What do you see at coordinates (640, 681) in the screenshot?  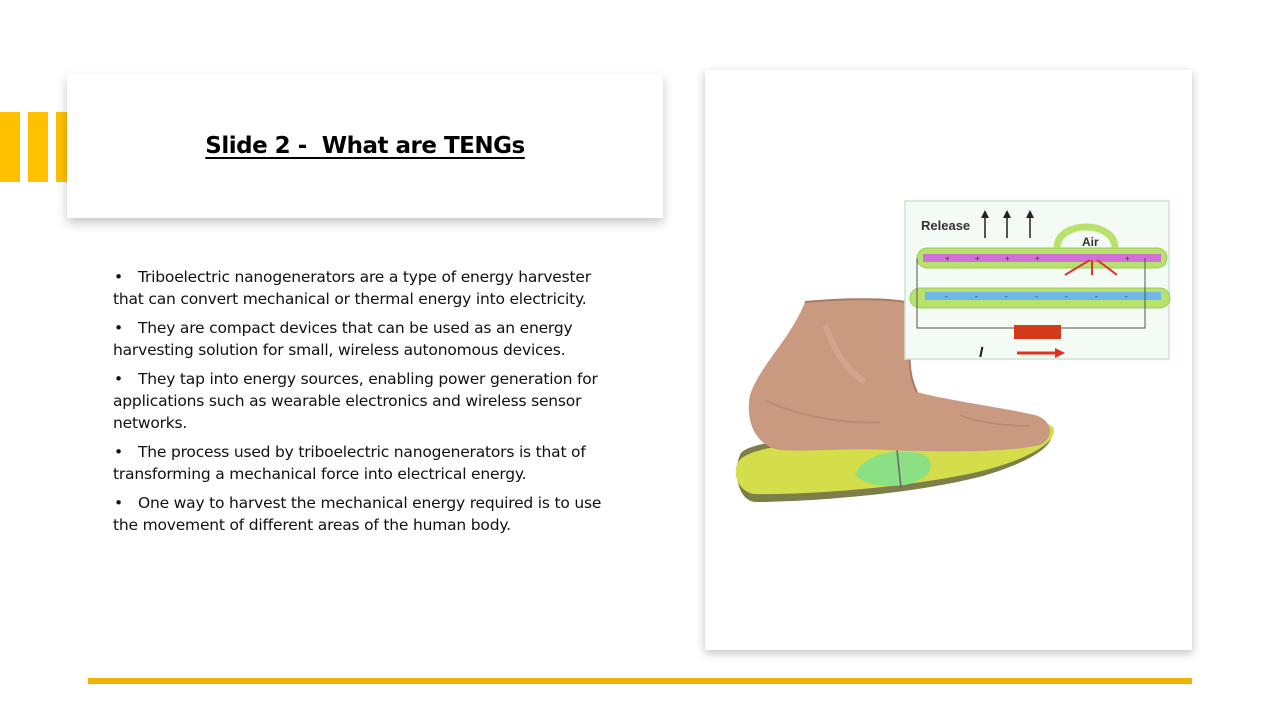 I see `bottom-divider` at bounding box center [640, 681].